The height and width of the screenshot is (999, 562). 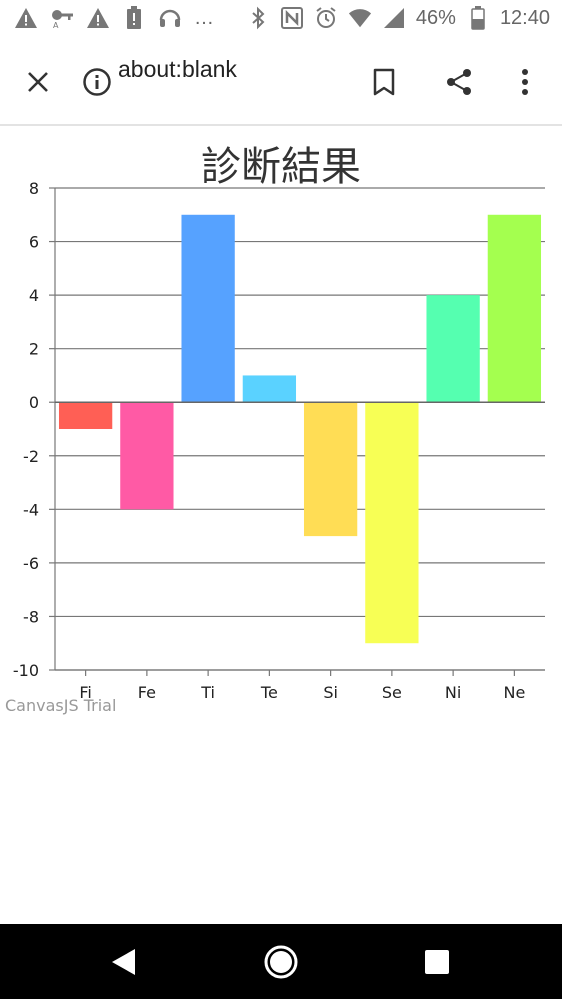 I want to click on status-icons-right: 46% 12:40, so click(x=398, y=18).